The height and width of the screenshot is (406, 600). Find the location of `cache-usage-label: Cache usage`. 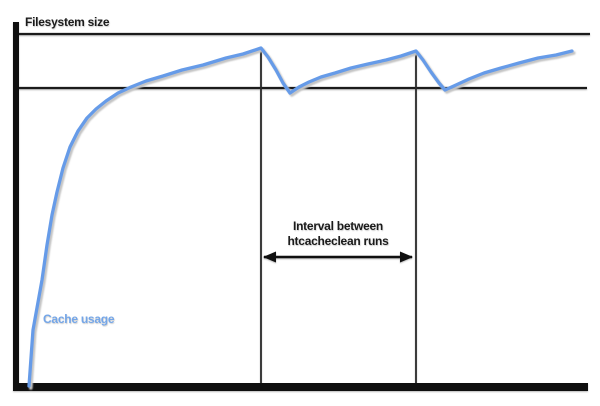

cache-usage-label: Cache usage is located at coordinates (79, 319).